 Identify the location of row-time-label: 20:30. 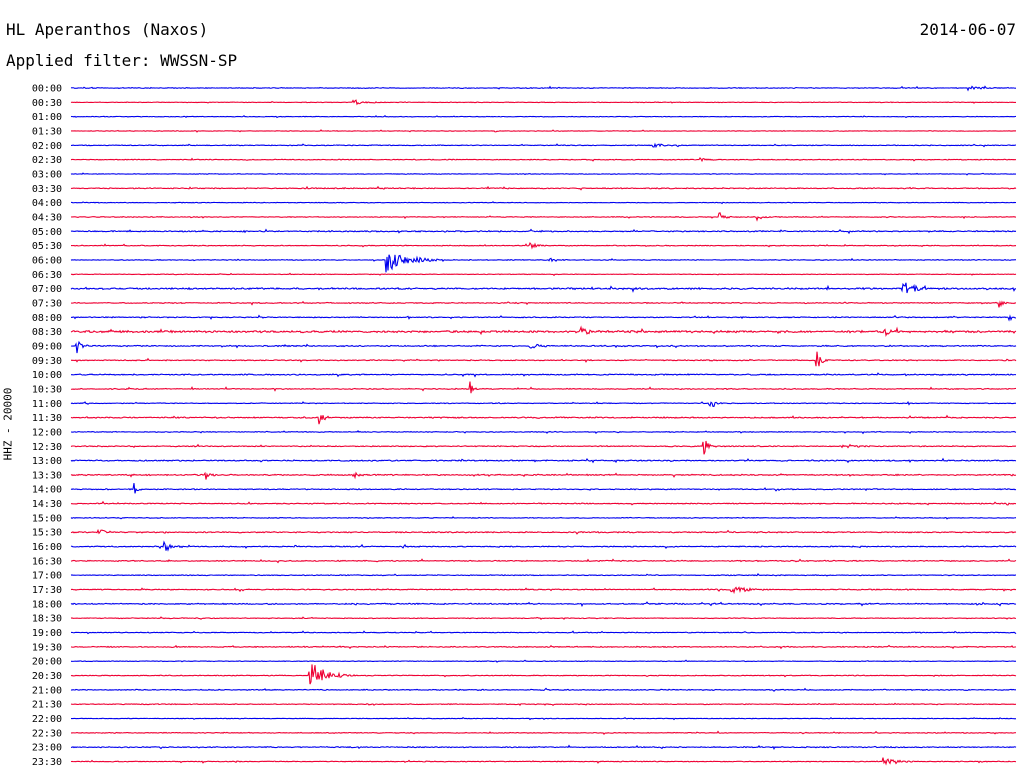
(47, 676).